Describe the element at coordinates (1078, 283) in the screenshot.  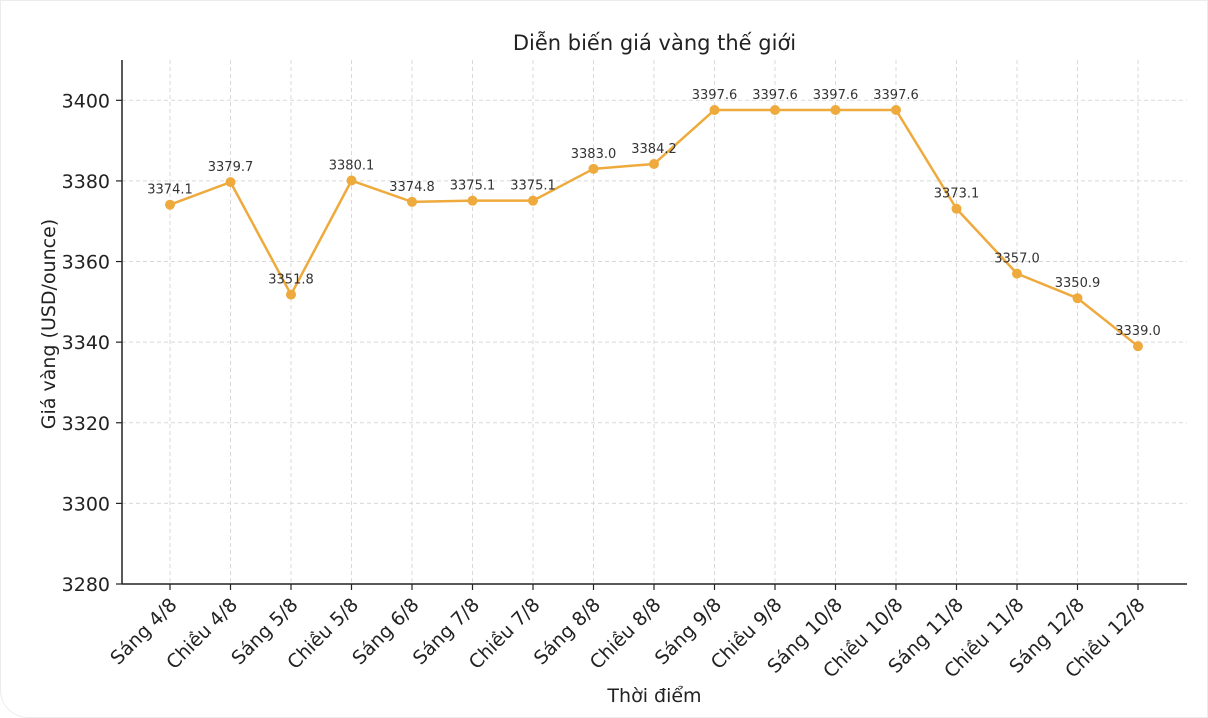
I see `data-label: 3350.9` at that location.